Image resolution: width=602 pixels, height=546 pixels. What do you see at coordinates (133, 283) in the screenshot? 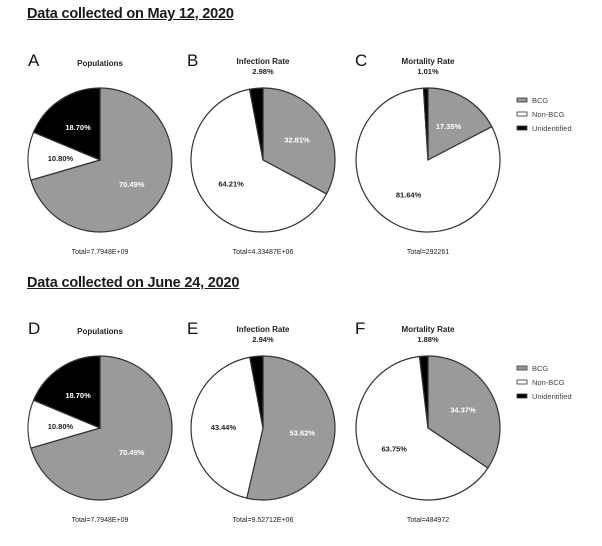
I see `section-title-june: Data collected on June 24, 2020` at bounding box center [133, 283].